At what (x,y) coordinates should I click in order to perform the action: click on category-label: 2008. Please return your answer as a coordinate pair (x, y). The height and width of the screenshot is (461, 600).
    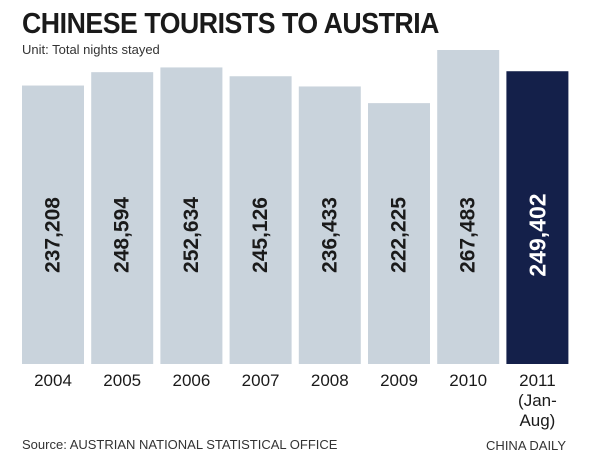
    Looking at the image, I should click on (330, 380).